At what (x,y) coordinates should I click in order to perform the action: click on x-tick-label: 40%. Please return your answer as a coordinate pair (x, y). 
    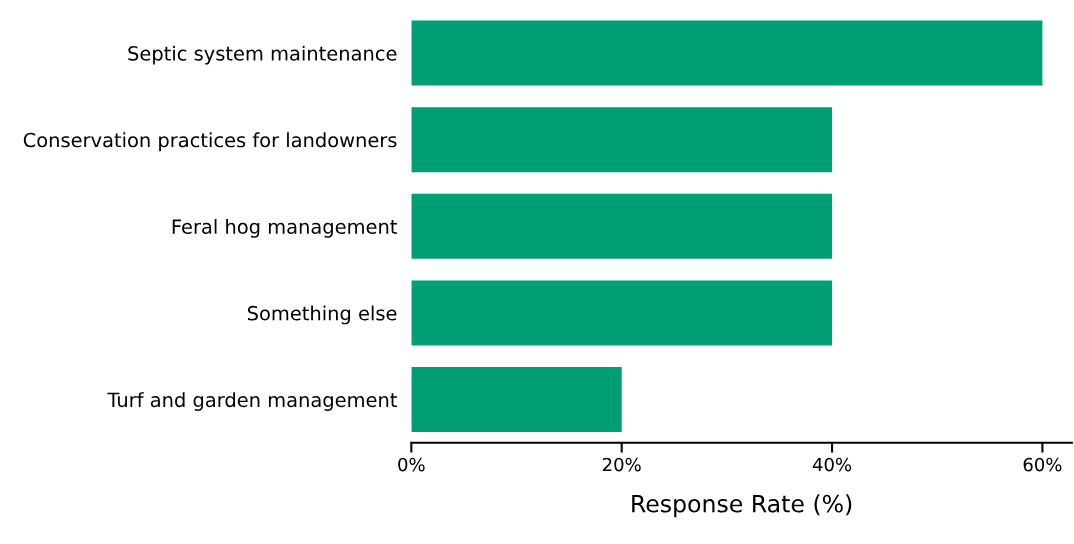
    Looking at the image, I should click on (832, 464).